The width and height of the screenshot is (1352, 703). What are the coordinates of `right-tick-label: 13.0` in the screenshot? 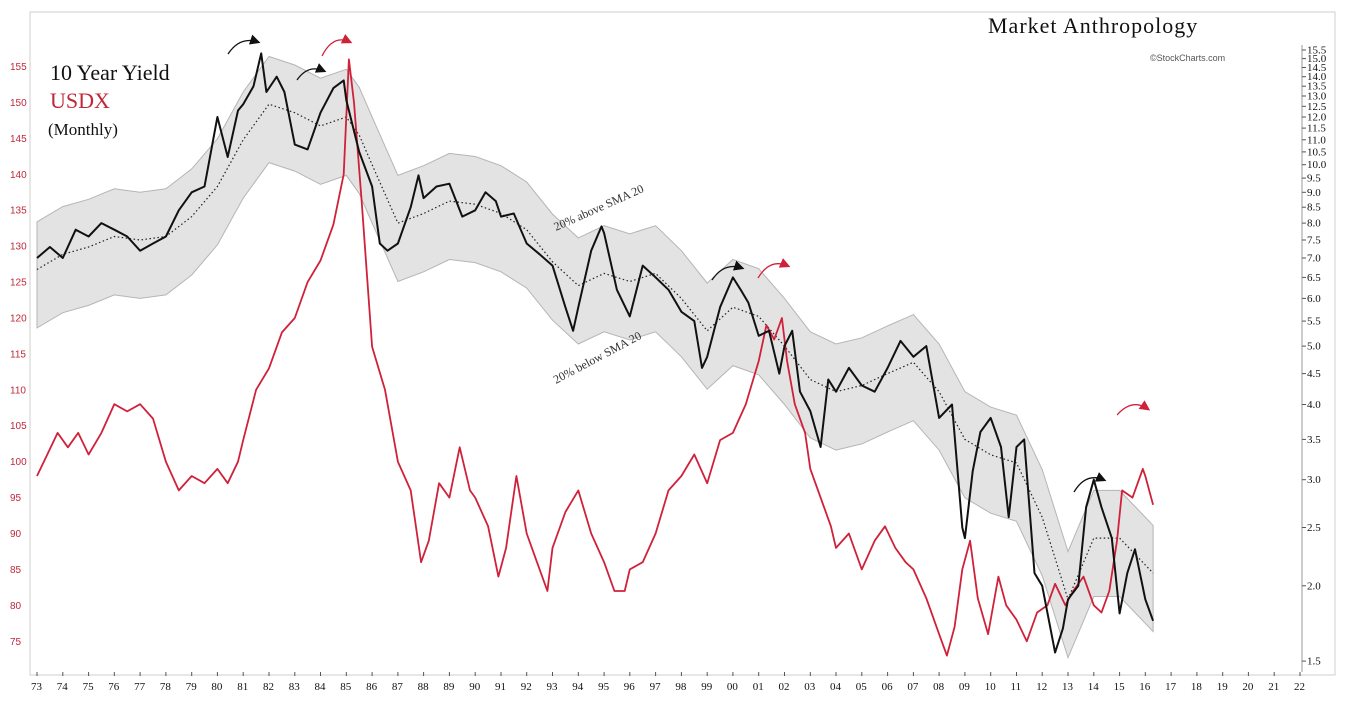 It's located at (1317, 97).